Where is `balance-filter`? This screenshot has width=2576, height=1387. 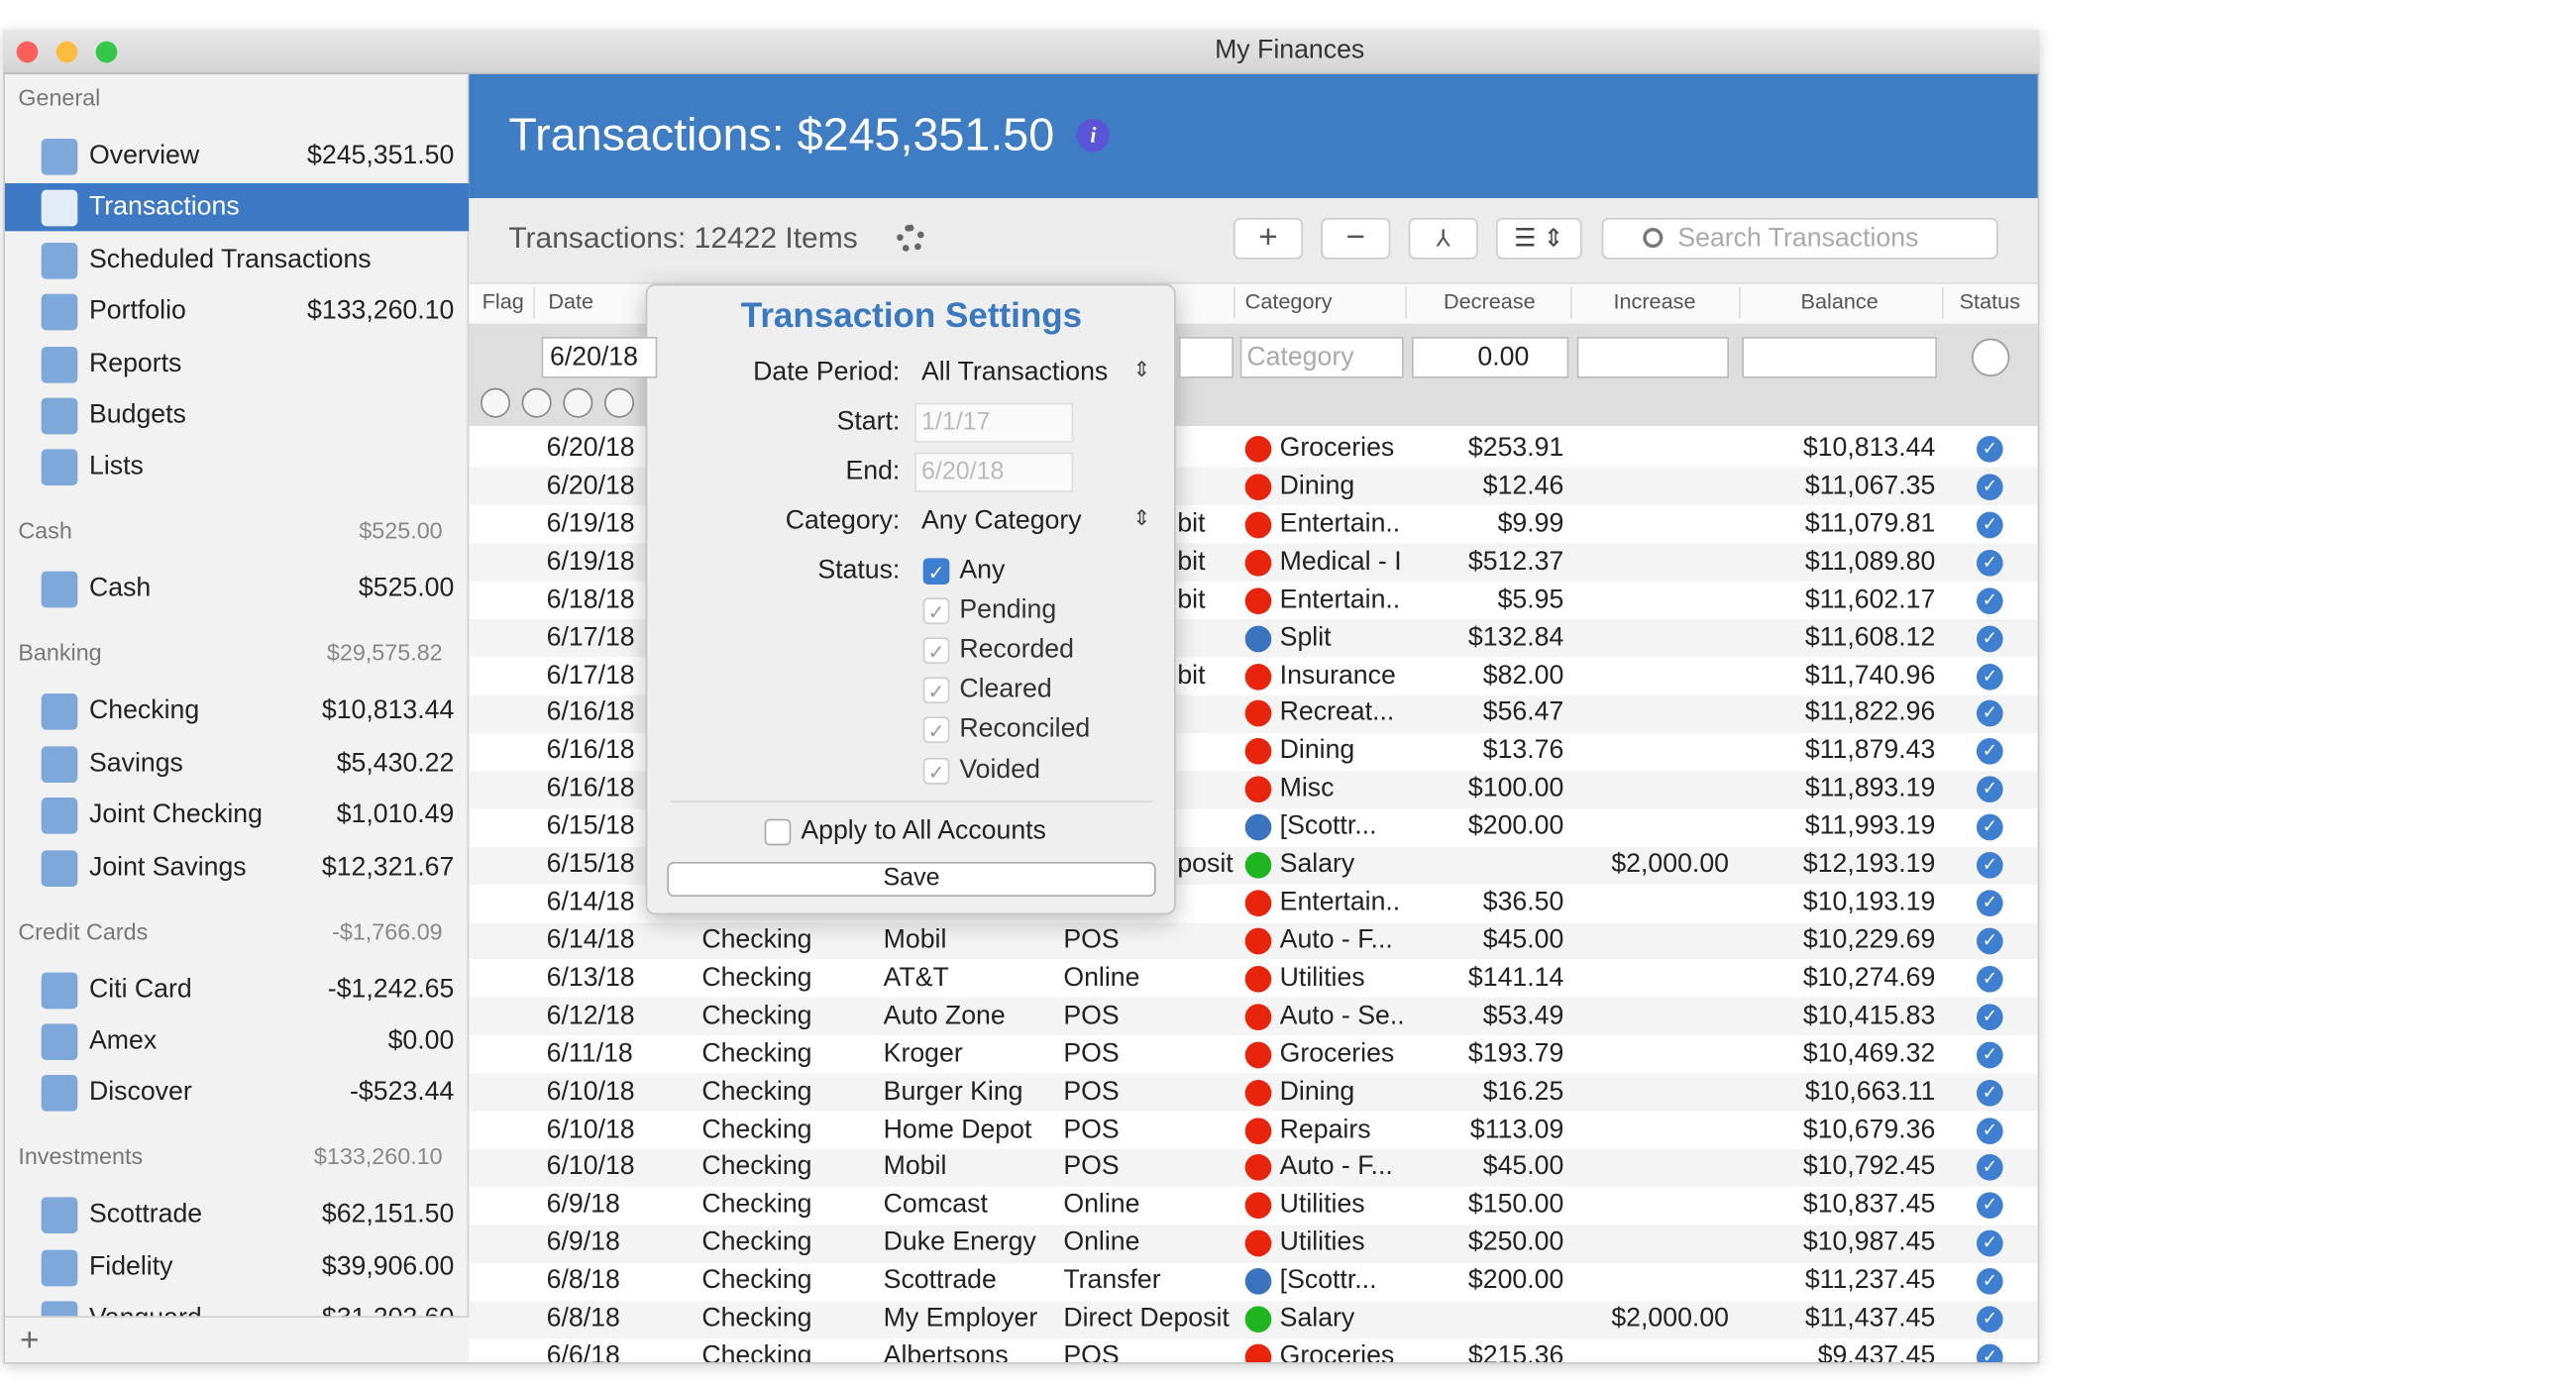 balance-filter is located at coordinates (1840, 357).